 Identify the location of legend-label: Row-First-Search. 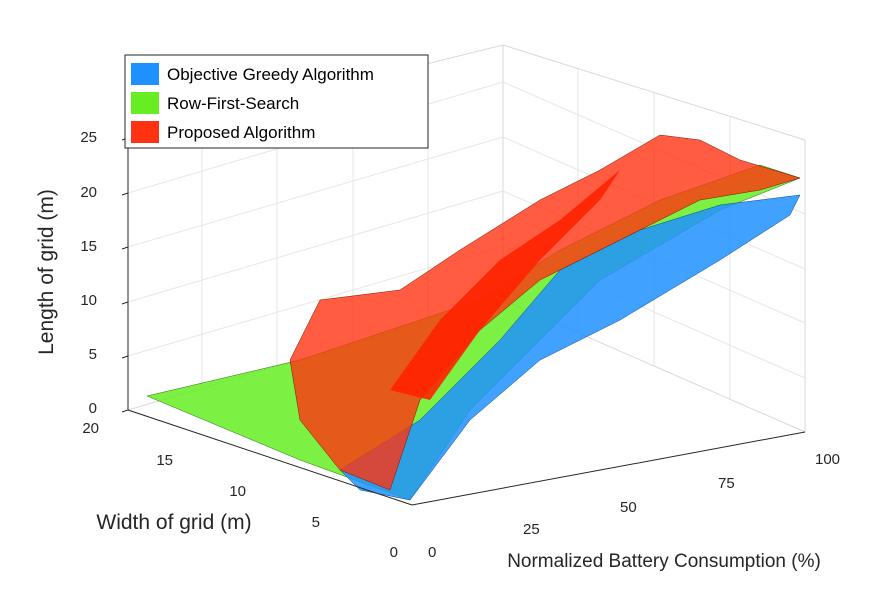
(233, 103).